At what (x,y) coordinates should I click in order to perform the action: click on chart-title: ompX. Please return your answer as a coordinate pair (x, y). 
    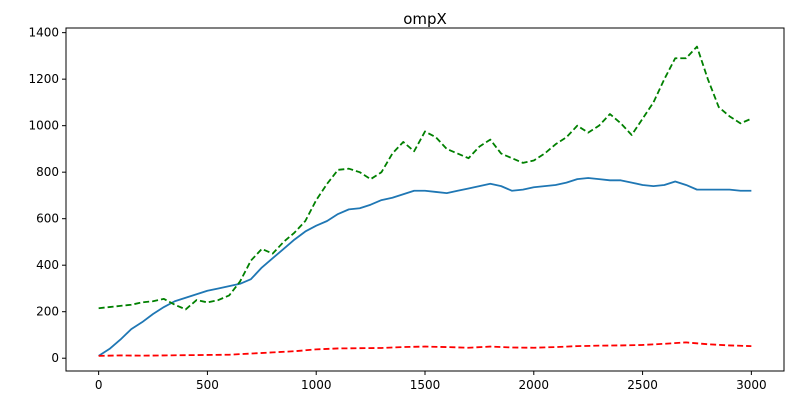
    Looking at the image, I should click on (425, 19).